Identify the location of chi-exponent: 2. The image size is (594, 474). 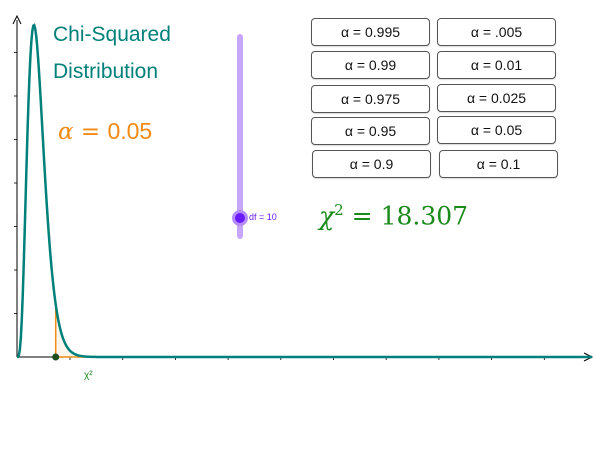
(339, 210).